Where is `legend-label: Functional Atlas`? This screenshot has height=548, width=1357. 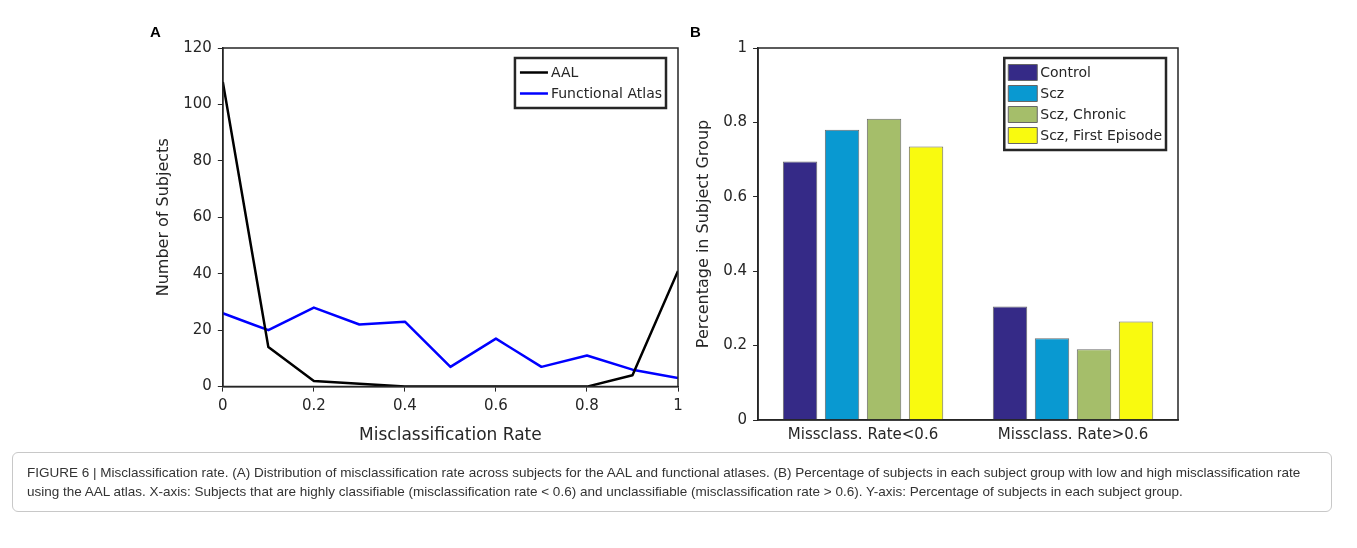 legend-label: Functional Atlas is located at coordinates (606, 93).